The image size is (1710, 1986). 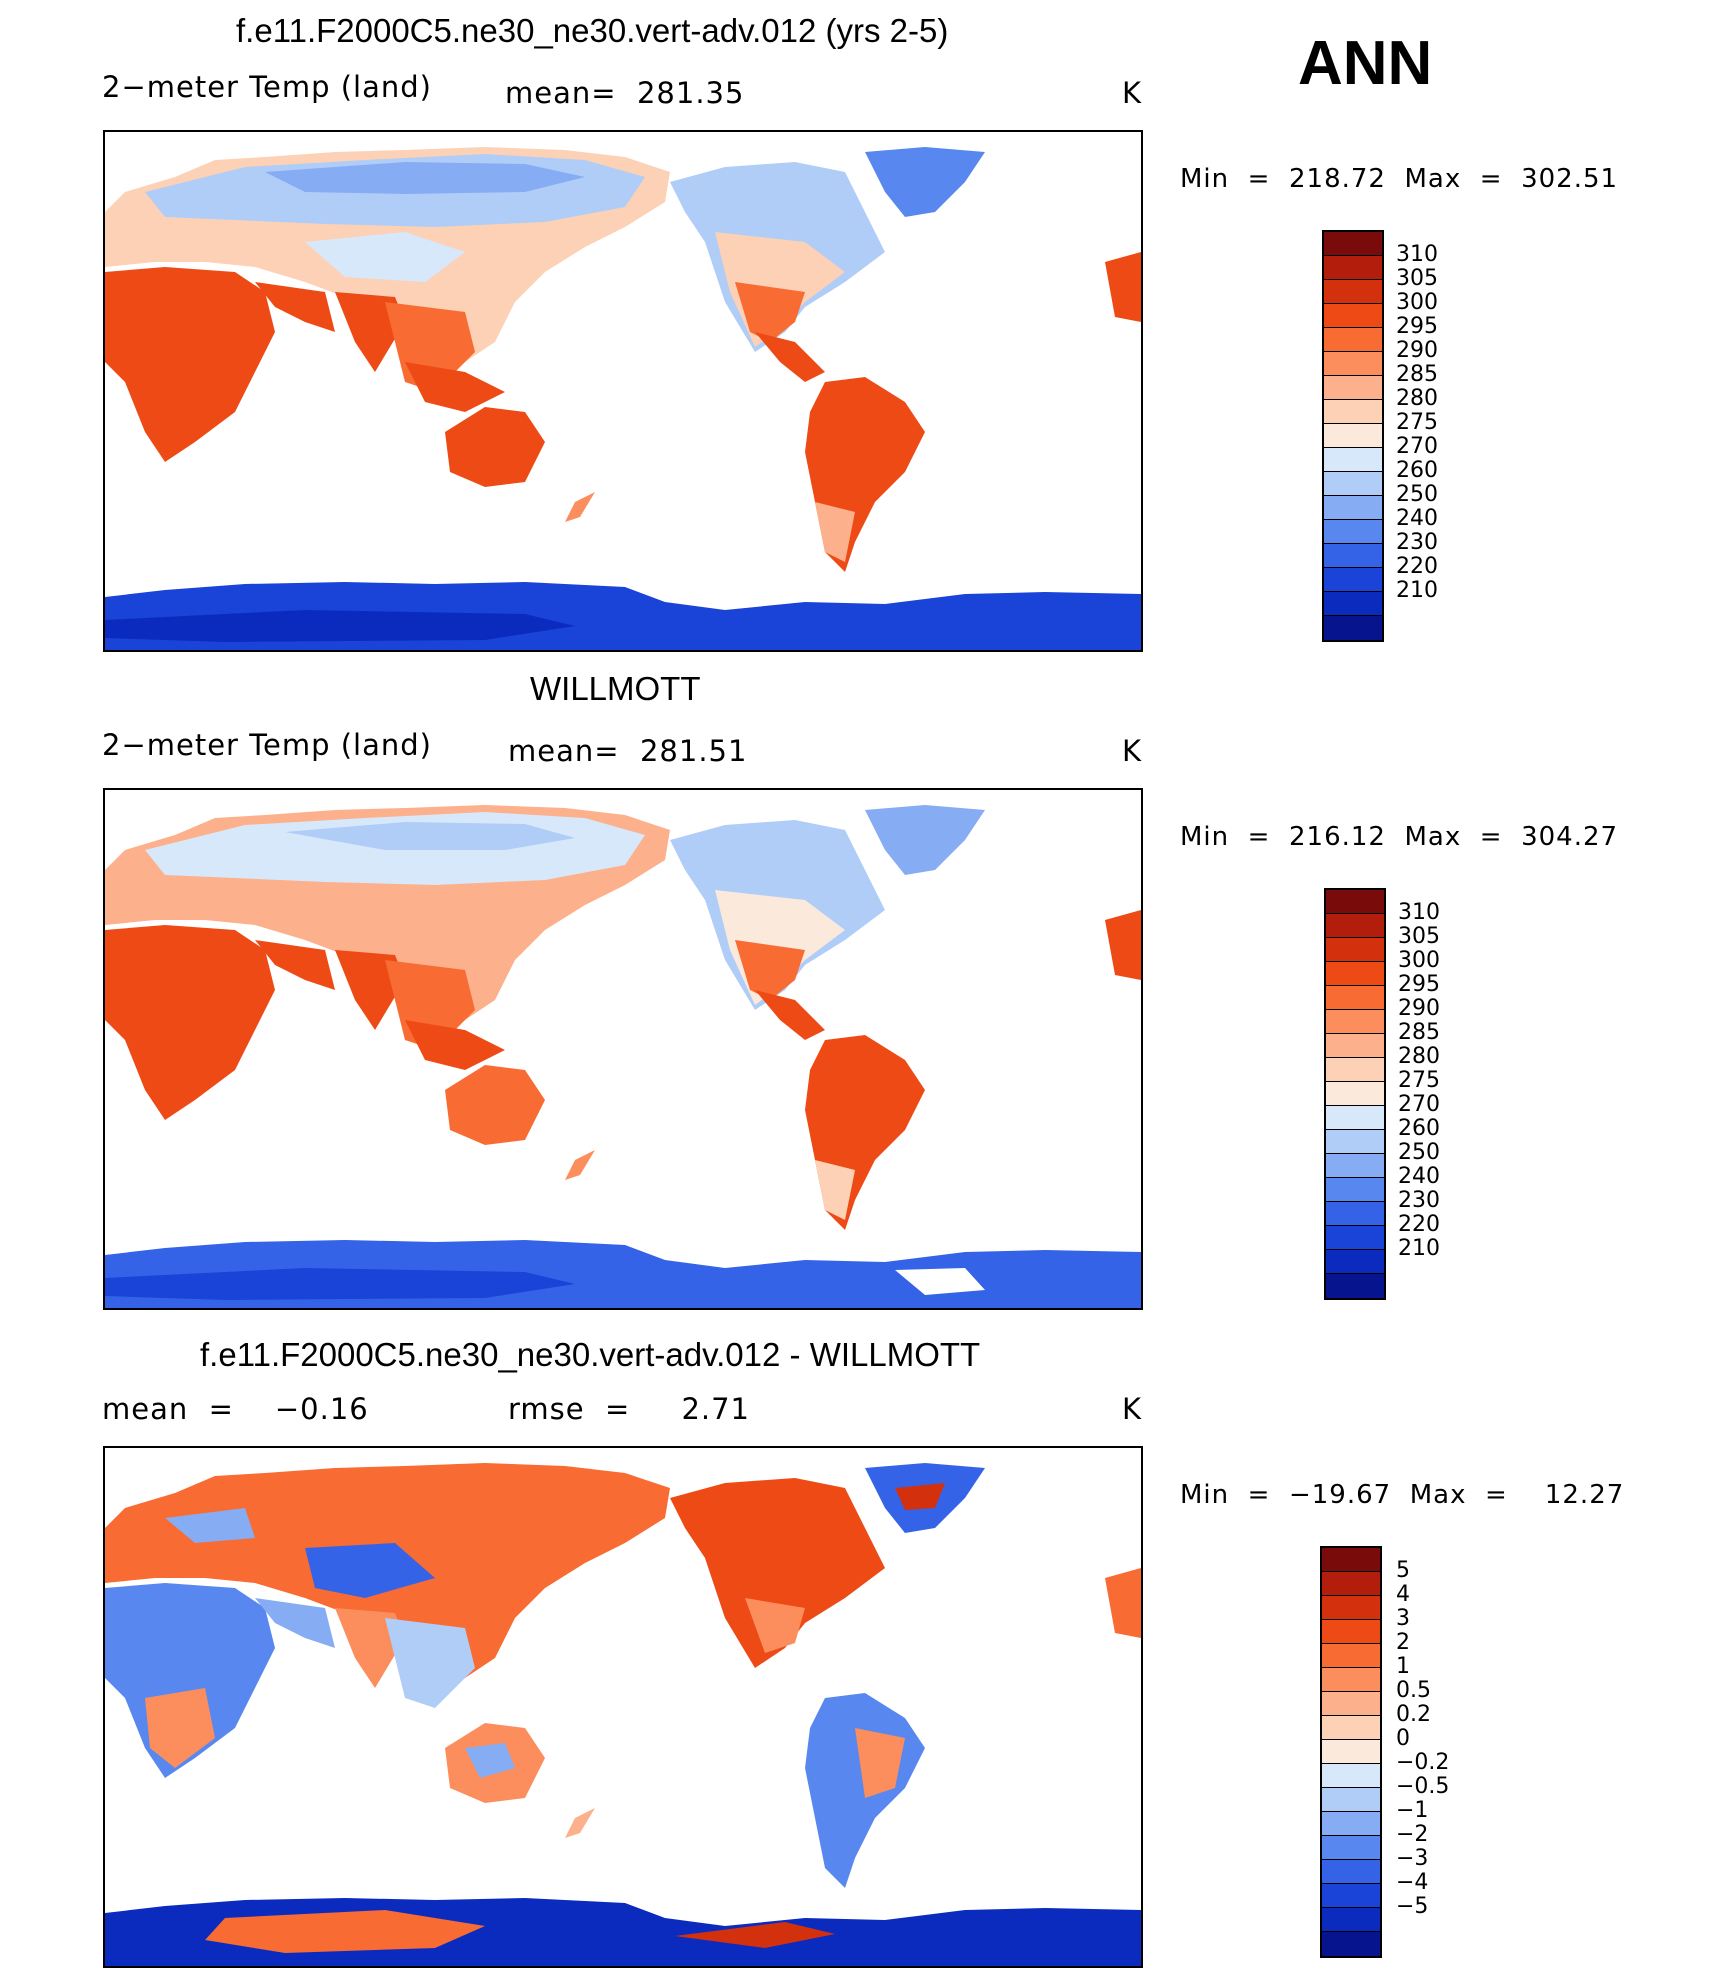 I want to click on colorbar-tick-label: −1, so click(x=1412, y=1810).